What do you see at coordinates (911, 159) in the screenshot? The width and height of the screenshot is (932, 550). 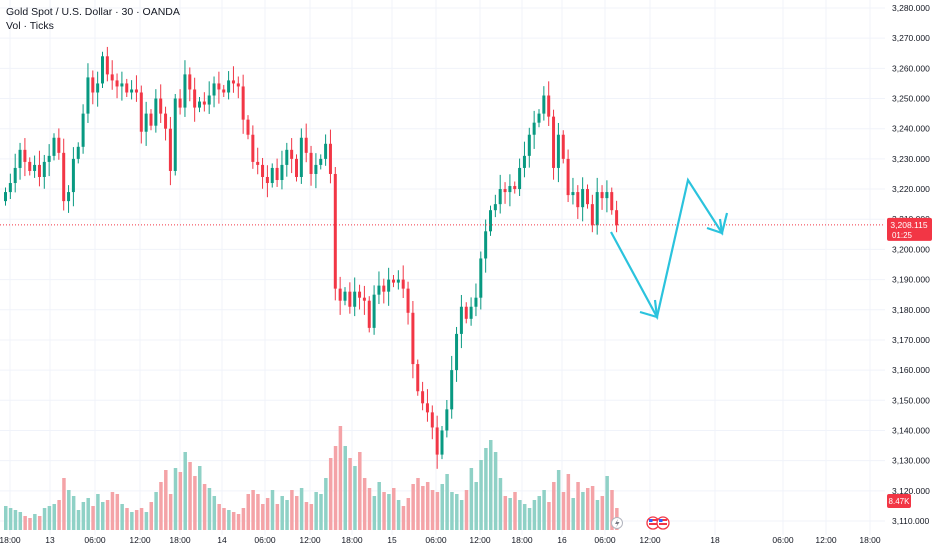 I see `y-tick-label: 3,230.000` at bounding box center [911, 159].